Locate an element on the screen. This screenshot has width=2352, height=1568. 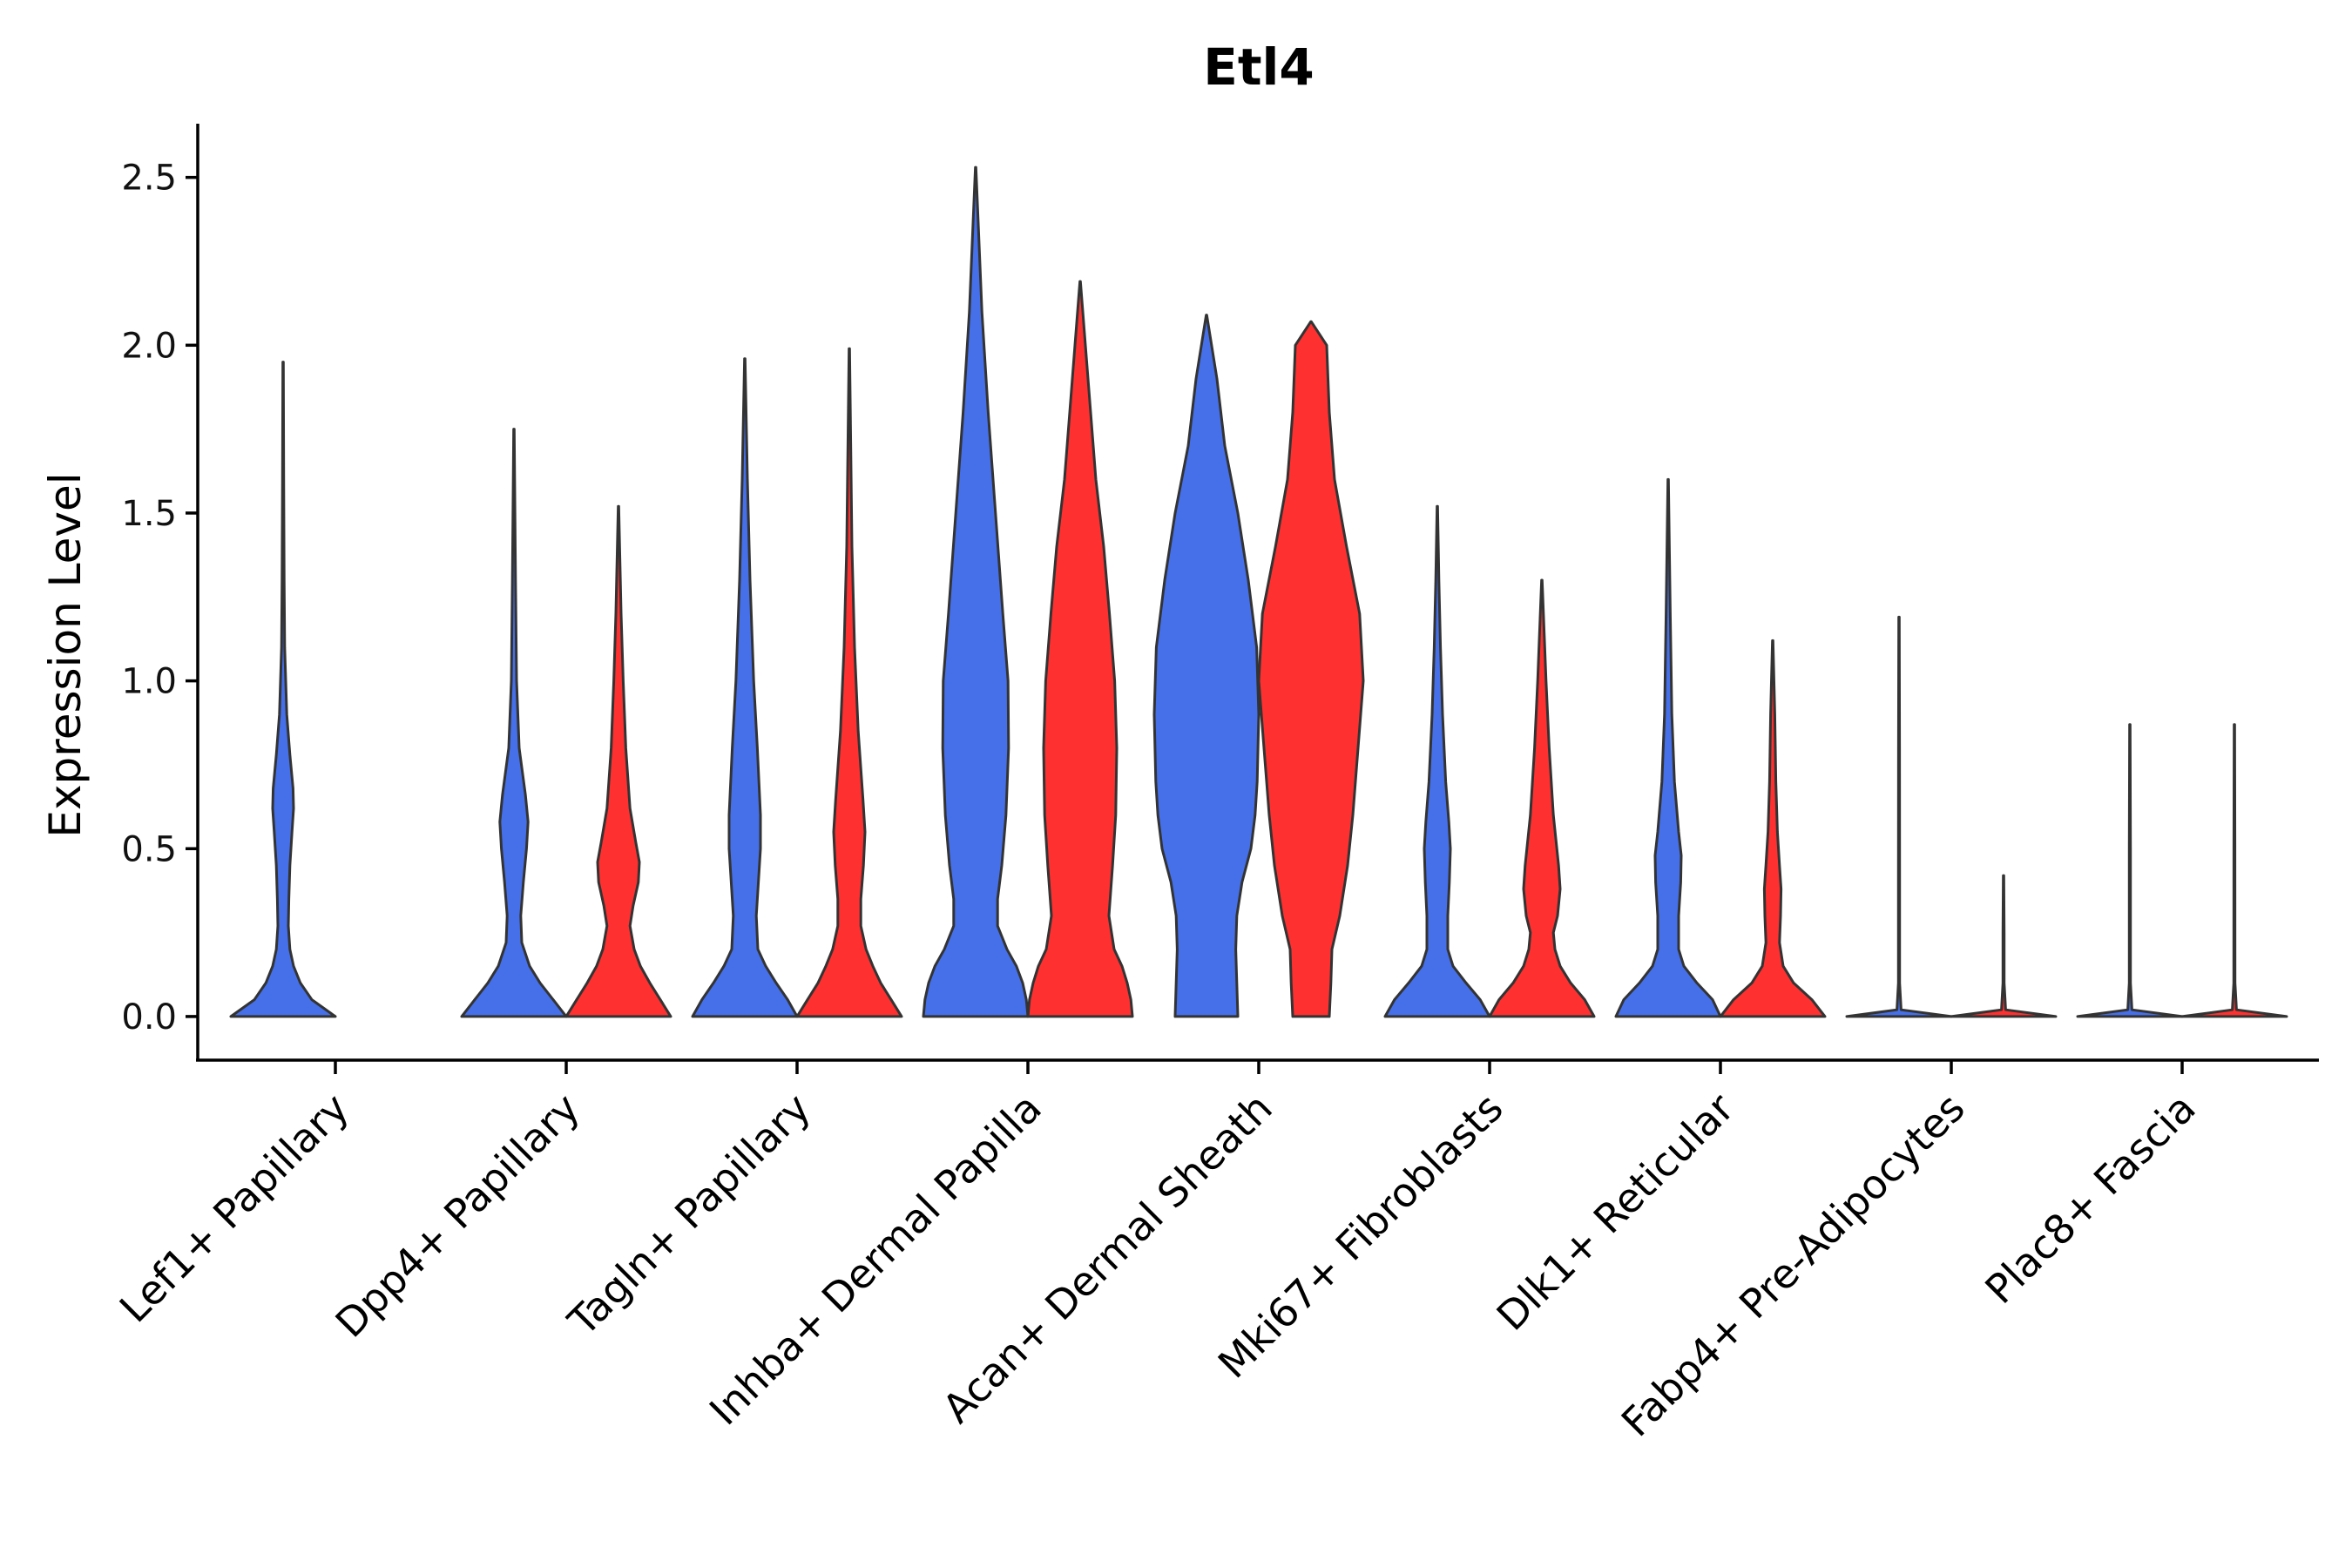
y-tick-label: 2.5 is located at coordinates (149, 179).